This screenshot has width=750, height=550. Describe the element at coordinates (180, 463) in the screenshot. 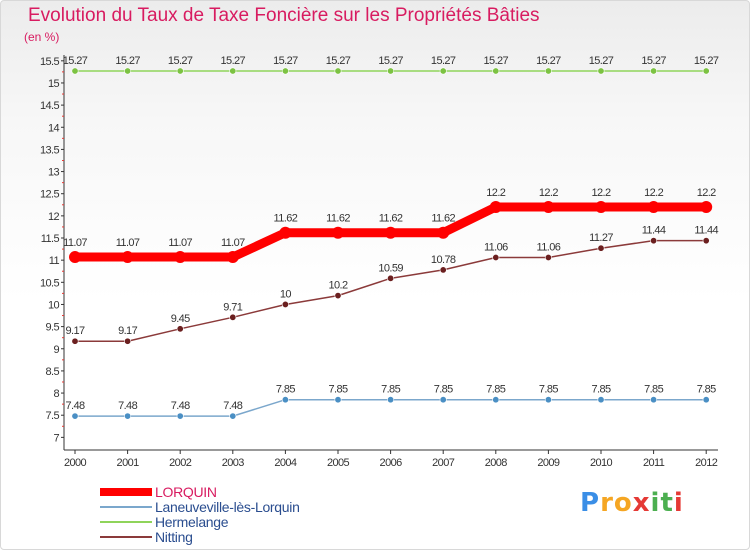

I see `x-tick-label: 2002` at that location.